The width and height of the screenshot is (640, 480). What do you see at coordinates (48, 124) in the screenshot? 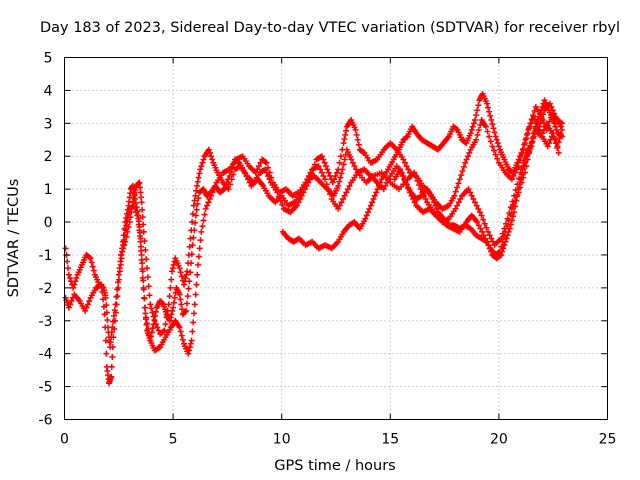
I see `y-tick-label: 3` at bounding box center [48, 124].